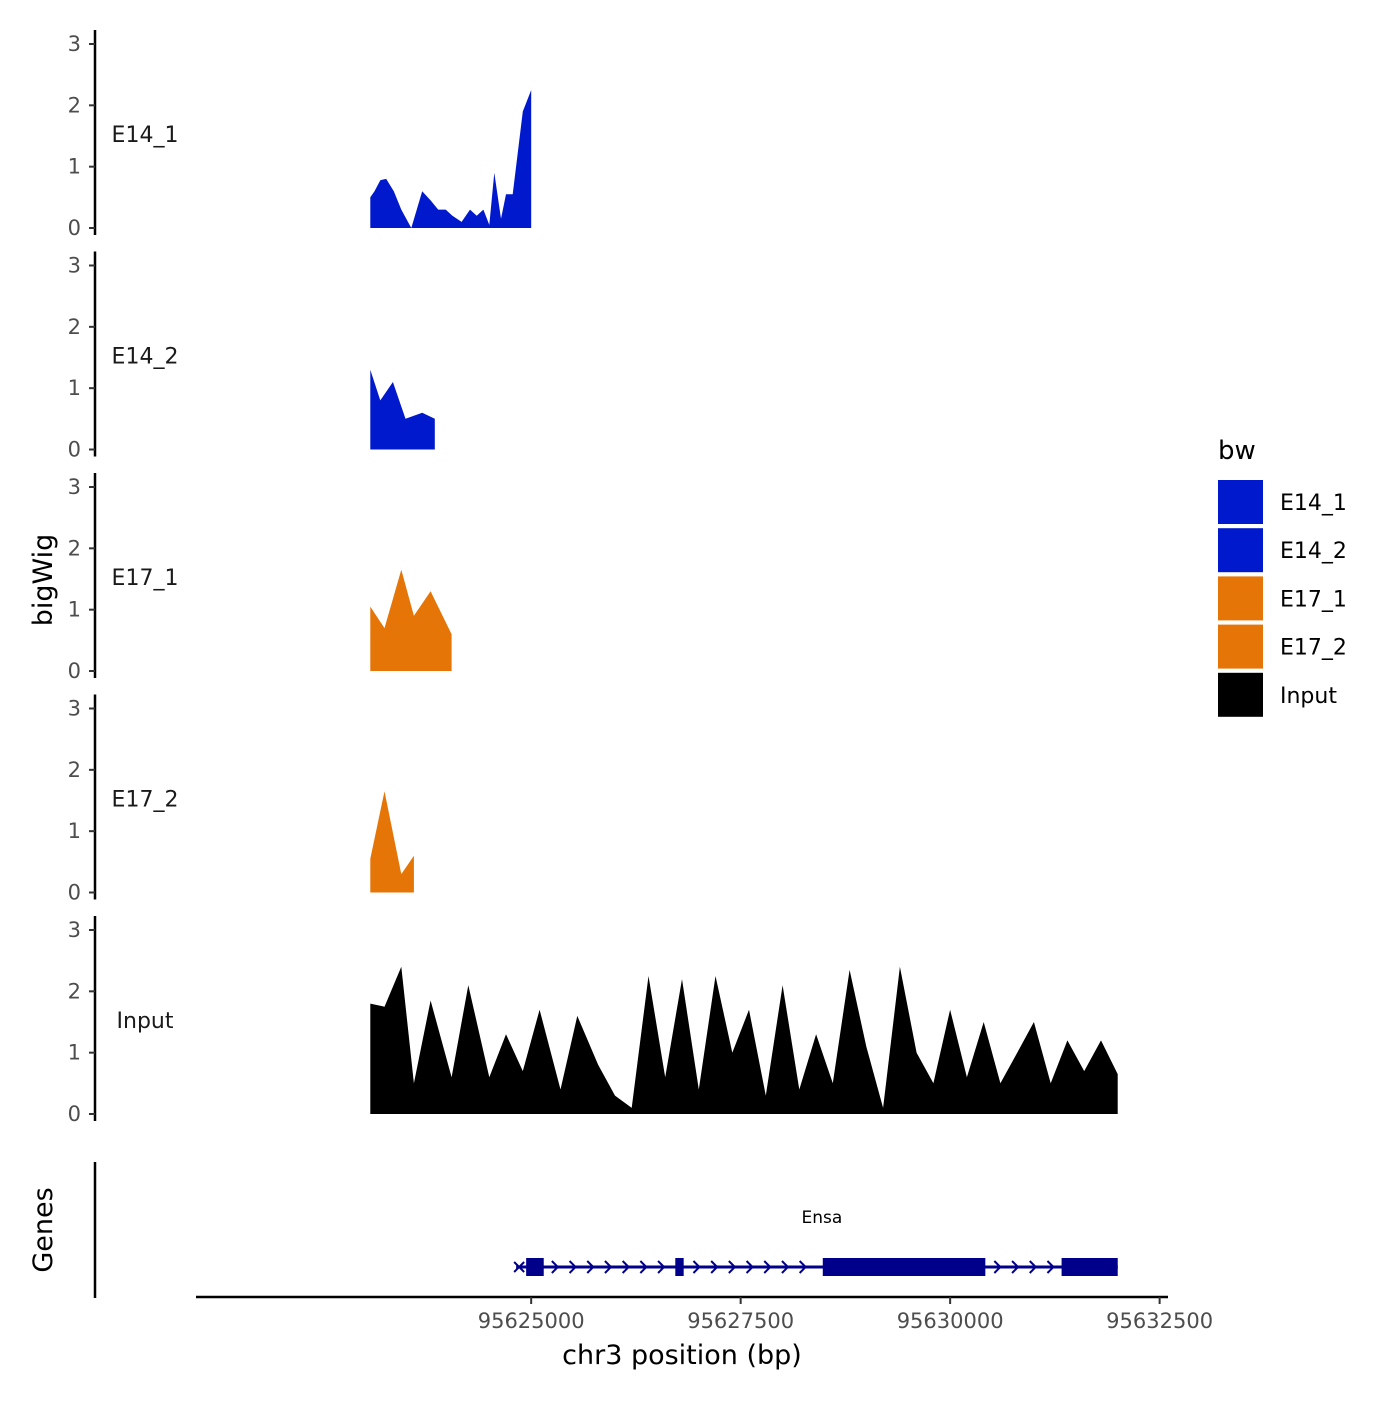  What do you see at coordinates (1313, 599) in the screenshot?
I see `legend-label: E17_1` at bounding box center [1313, 599].